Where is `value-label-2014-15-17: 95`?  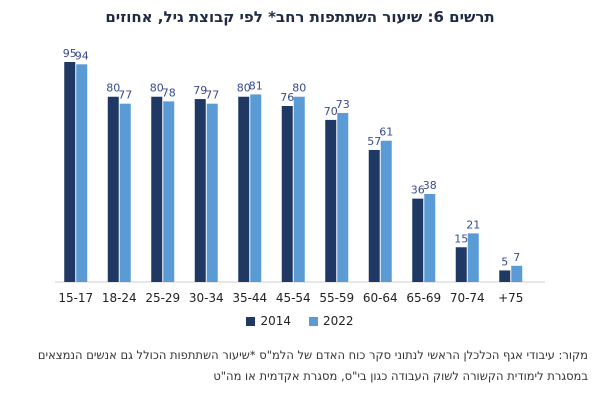 value-label-2014-15-17: 95 is located at coordinates (70, 53).